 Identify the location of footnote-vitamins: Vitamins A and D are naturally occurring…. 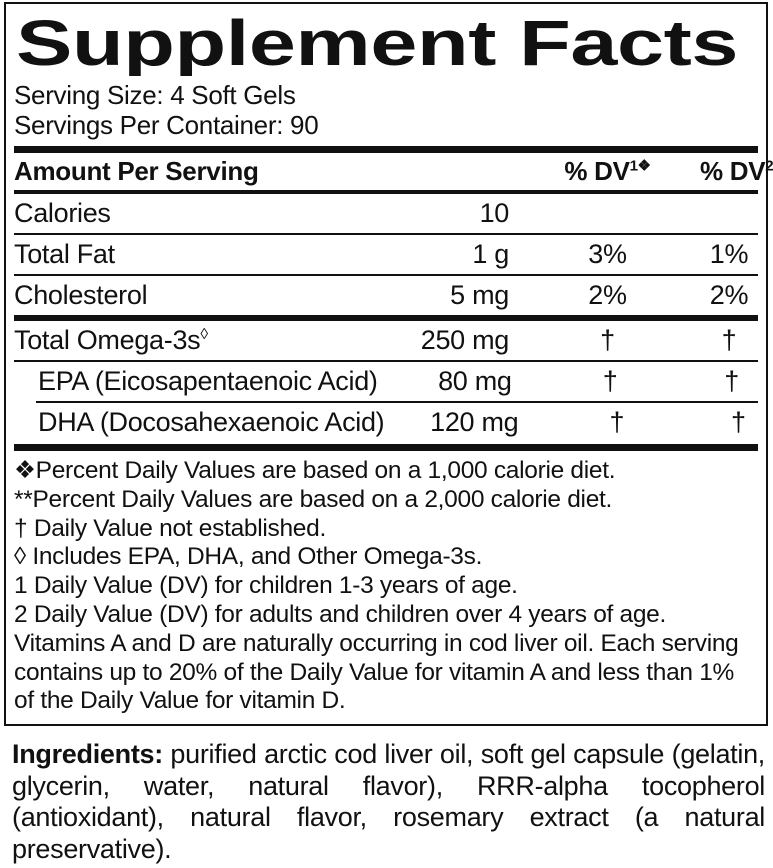
(376, 672).